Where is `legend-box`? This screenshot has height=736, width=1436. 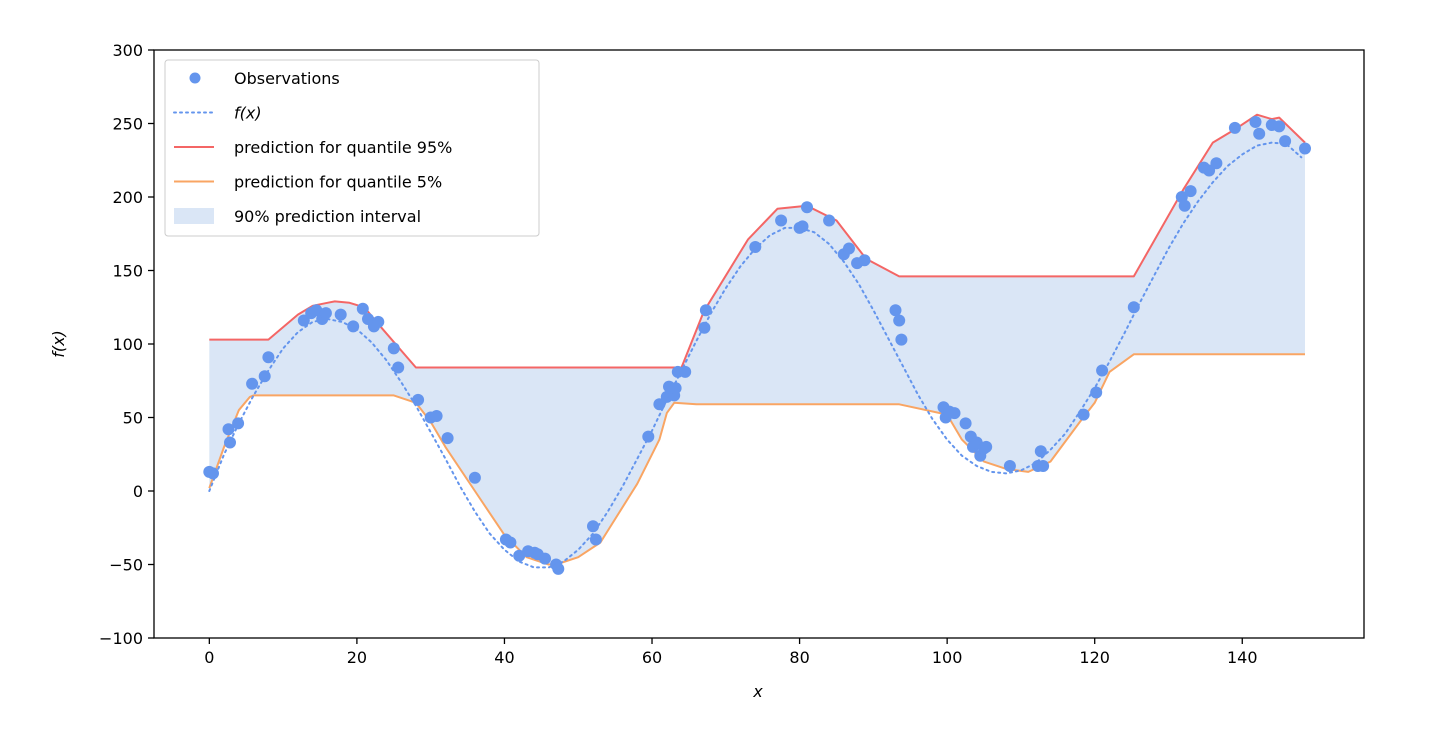 legend-box is located at coordinates (352, 148).